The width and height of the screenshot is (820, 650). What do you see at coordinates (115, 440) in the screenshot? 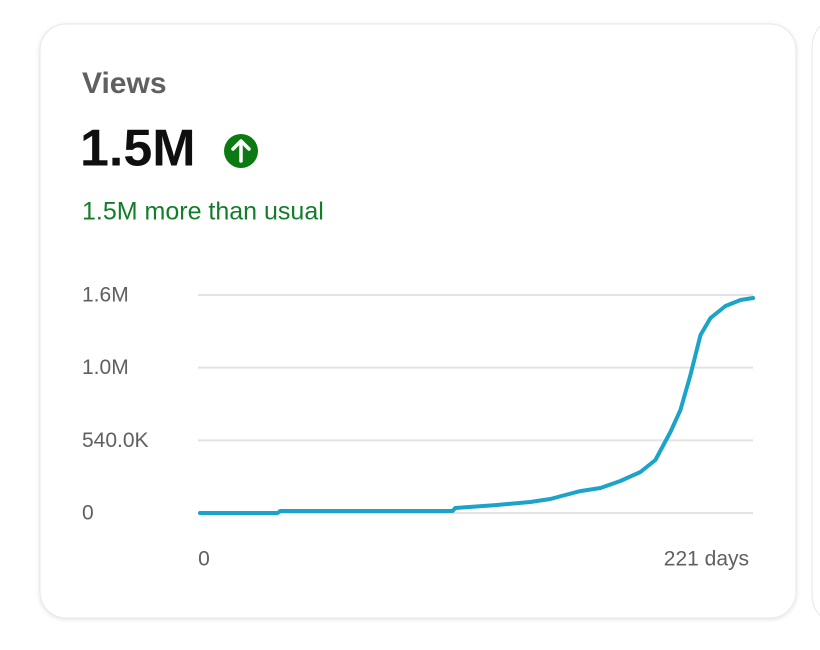
I see `y-tick-label: 540.0K` at bounding box center [115, 440].